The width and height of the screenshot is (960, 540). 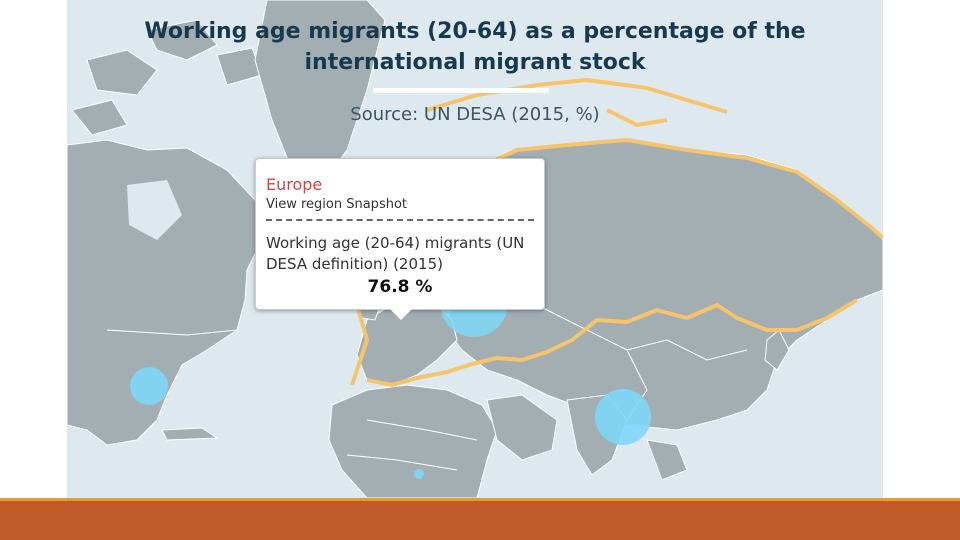 What do you see at coordinates (294, 184) in the screenshot?
I see `tooltip-region-name: Europe` at bounding box center [294, 184].